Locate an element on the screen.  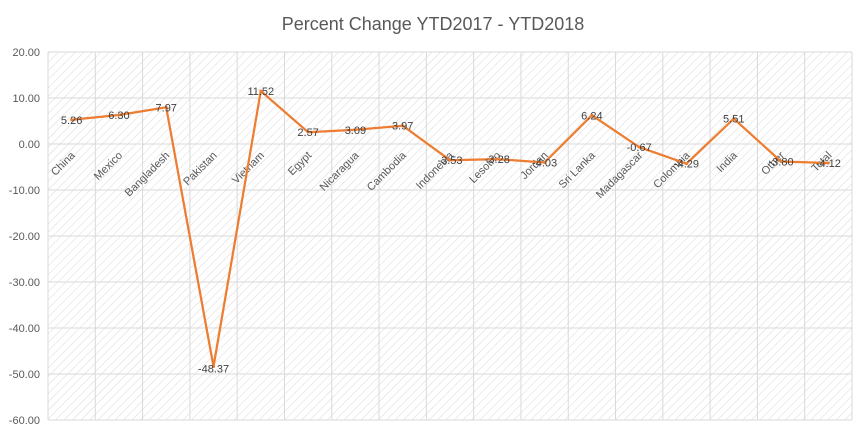
data-label: 11.52 is located at coordinates (260, 92).